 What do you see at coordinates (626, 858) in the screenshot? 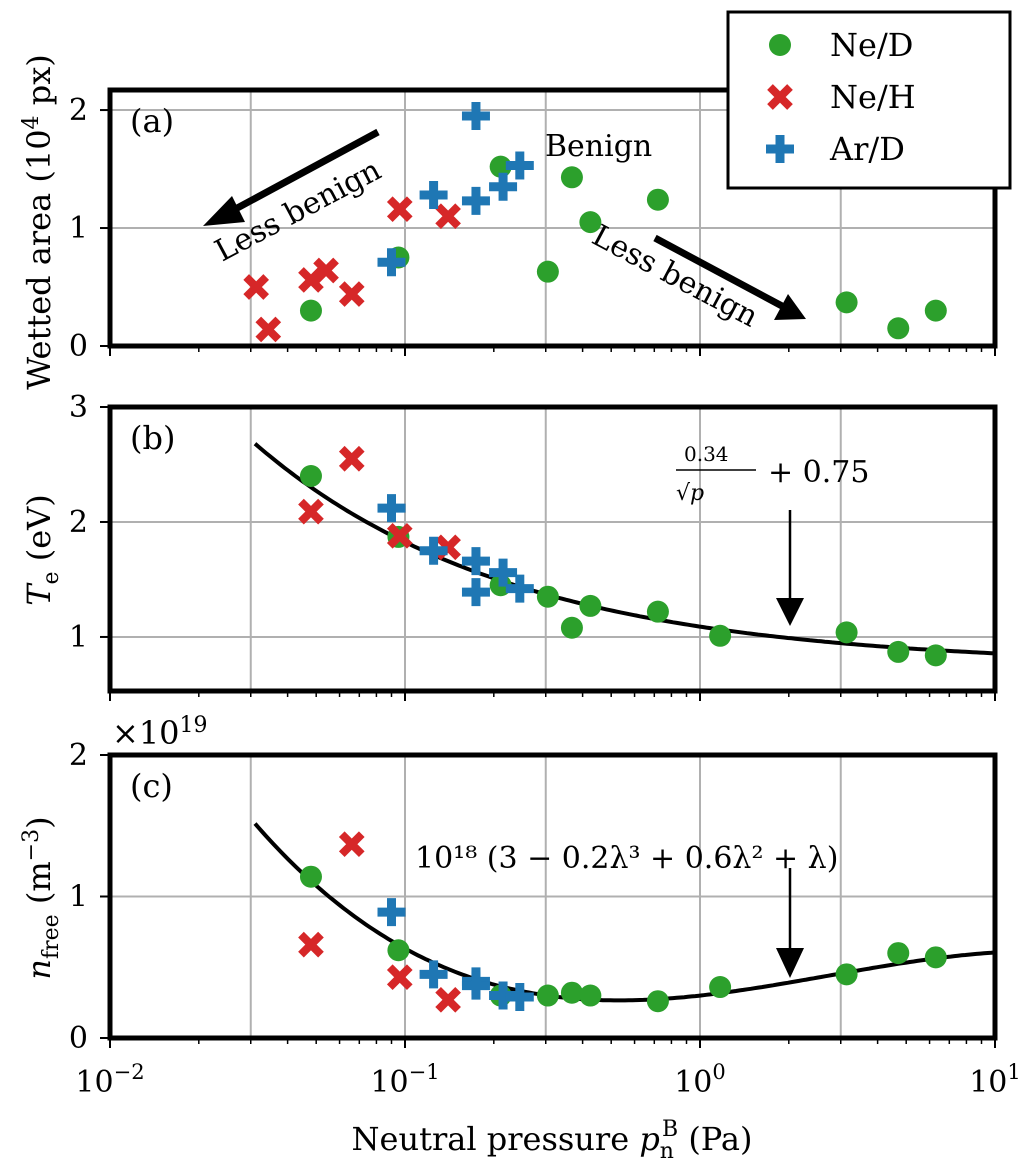
I see `fit-label-c: 10¹⁸ (3 − 0.2λ³ + 0.6λ² + λ)` at bounding box center [626, 858].